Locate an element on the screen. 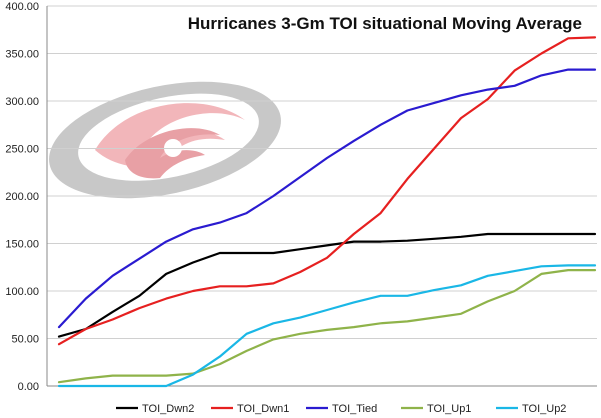  legend-item: TOI_Dwn2 is located at coordinates (155, 409).